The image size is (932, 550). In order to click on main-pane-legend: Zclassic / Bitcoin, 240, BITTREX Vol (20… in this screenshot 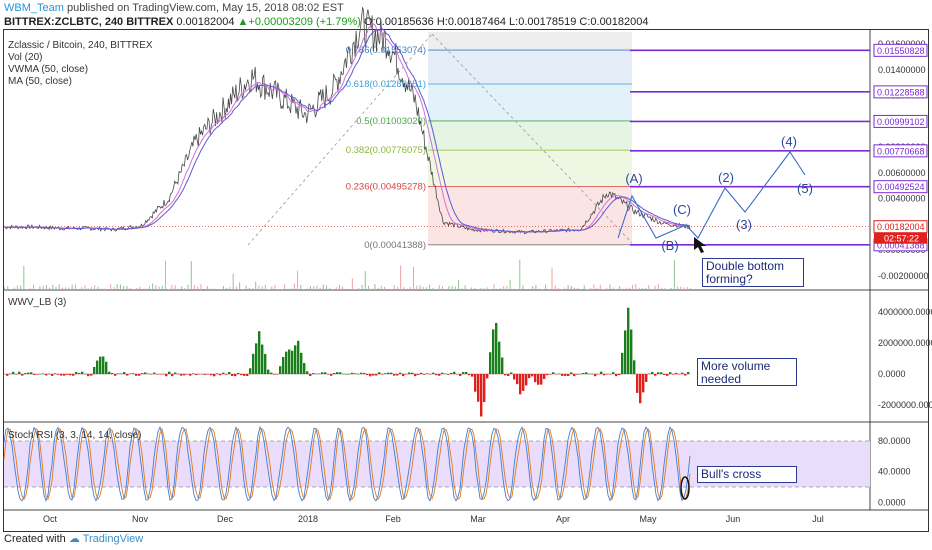, I will do `click(80, 64)`.